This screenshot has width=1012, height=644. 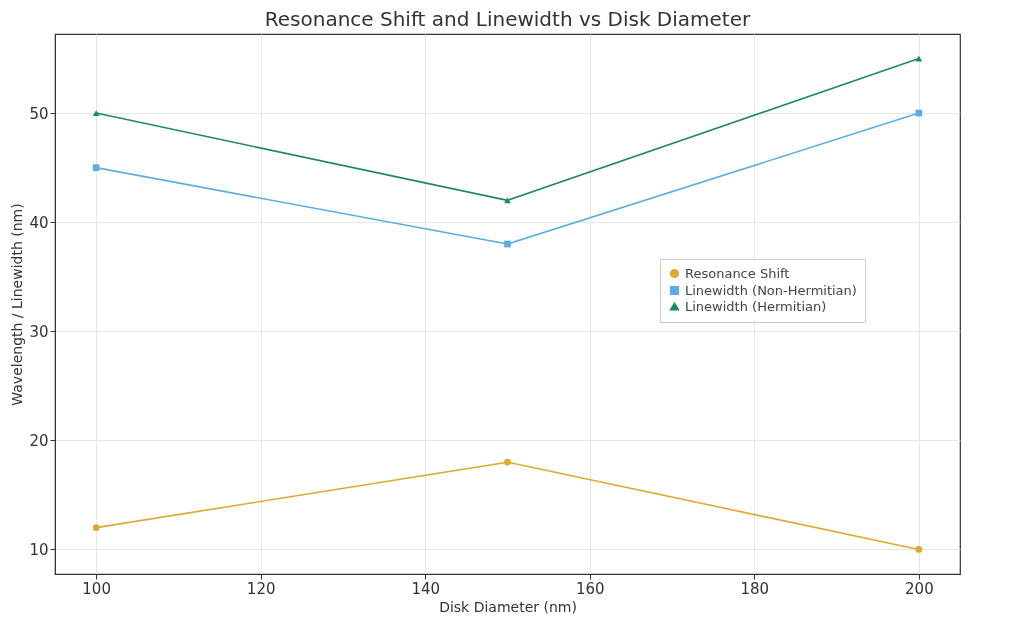 I want to click on y-tick-label: 40, so click(x=39, y=222).